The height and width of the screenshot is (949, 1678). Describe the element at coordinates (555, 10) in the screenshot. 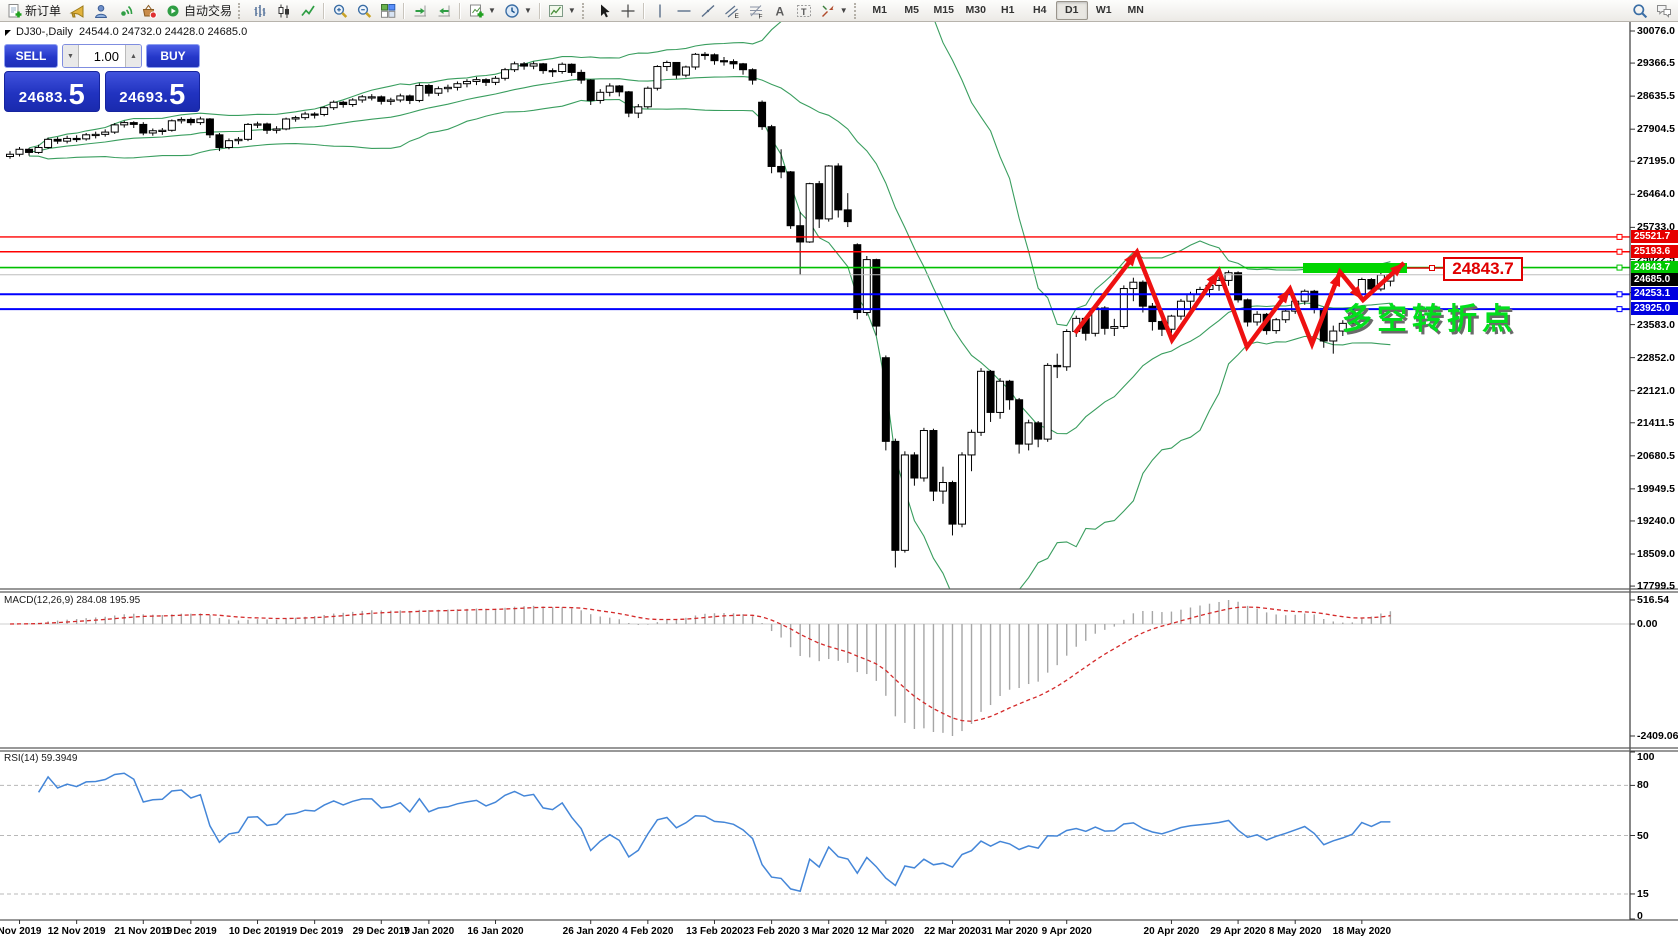

I see `profile-icon` at that location.